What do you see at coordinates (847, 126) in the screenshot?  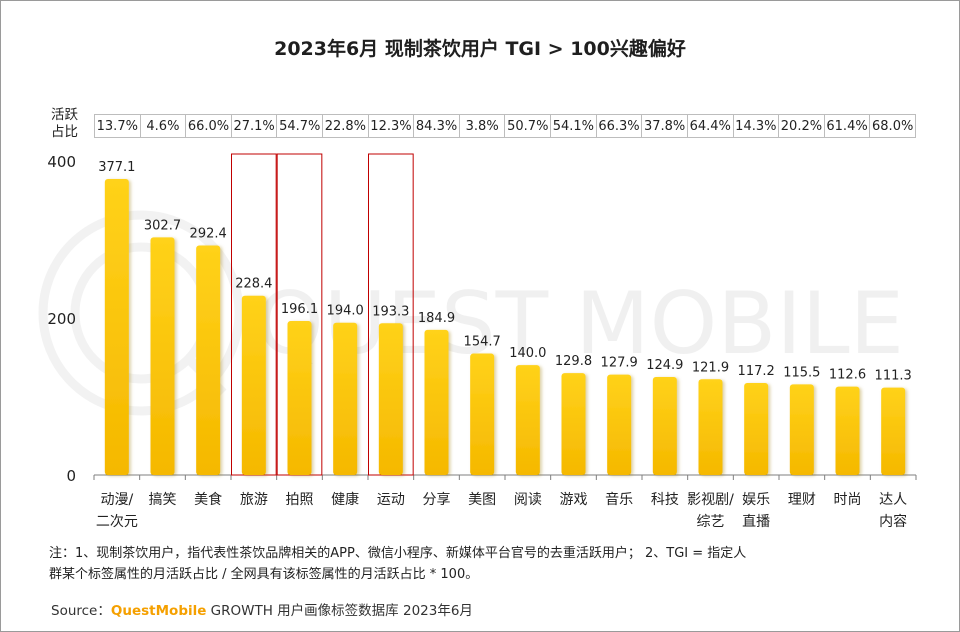 I see `active-share-cell: 61.4%` at bounding box center [847, 126].